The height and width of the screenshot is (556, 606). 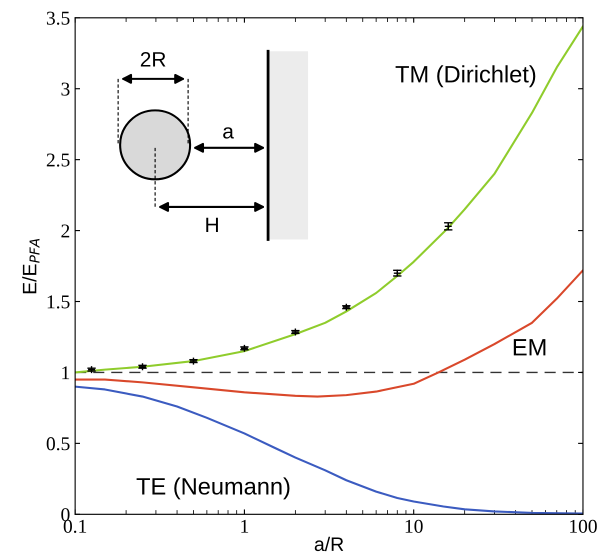 What do you see at coordinates (530, 347) in the screenshot?
I see `series-label: EM` at bounding box center [530, 347].